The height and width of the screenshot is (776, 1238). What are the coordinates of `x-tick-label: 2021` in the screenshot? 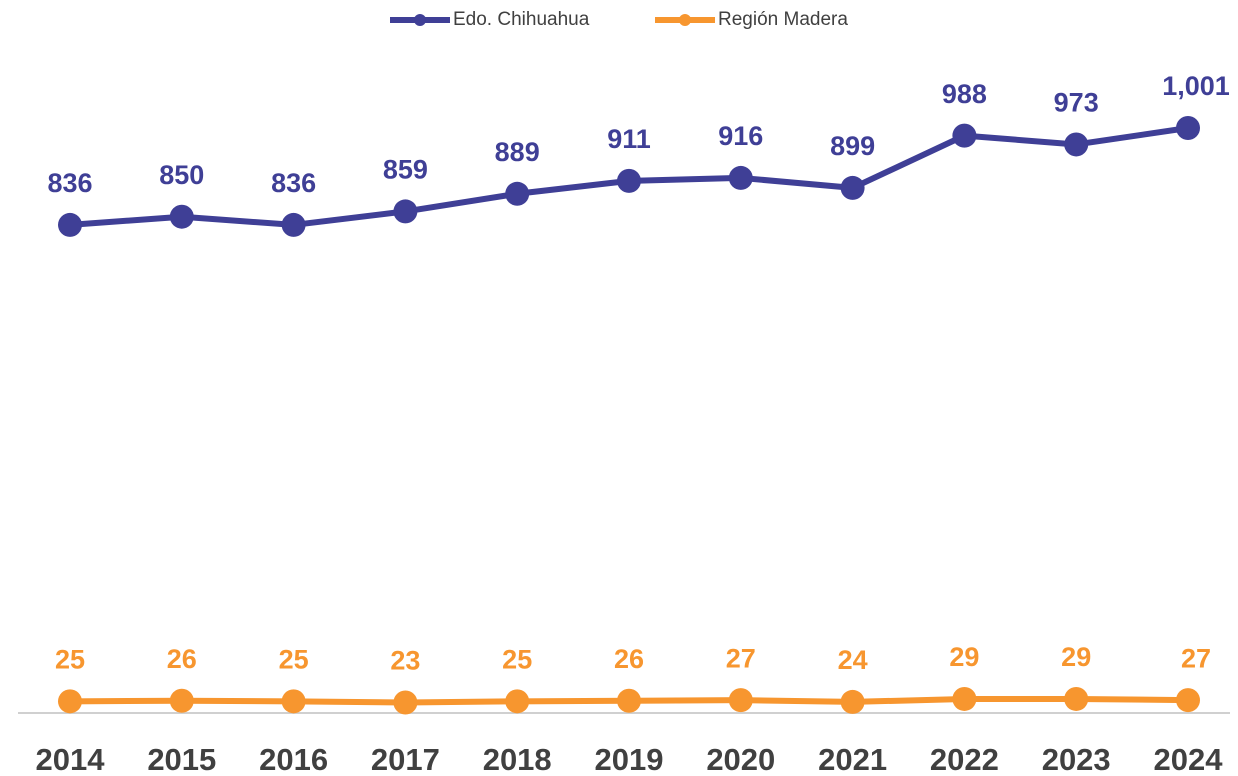 It's located at (852, 759).